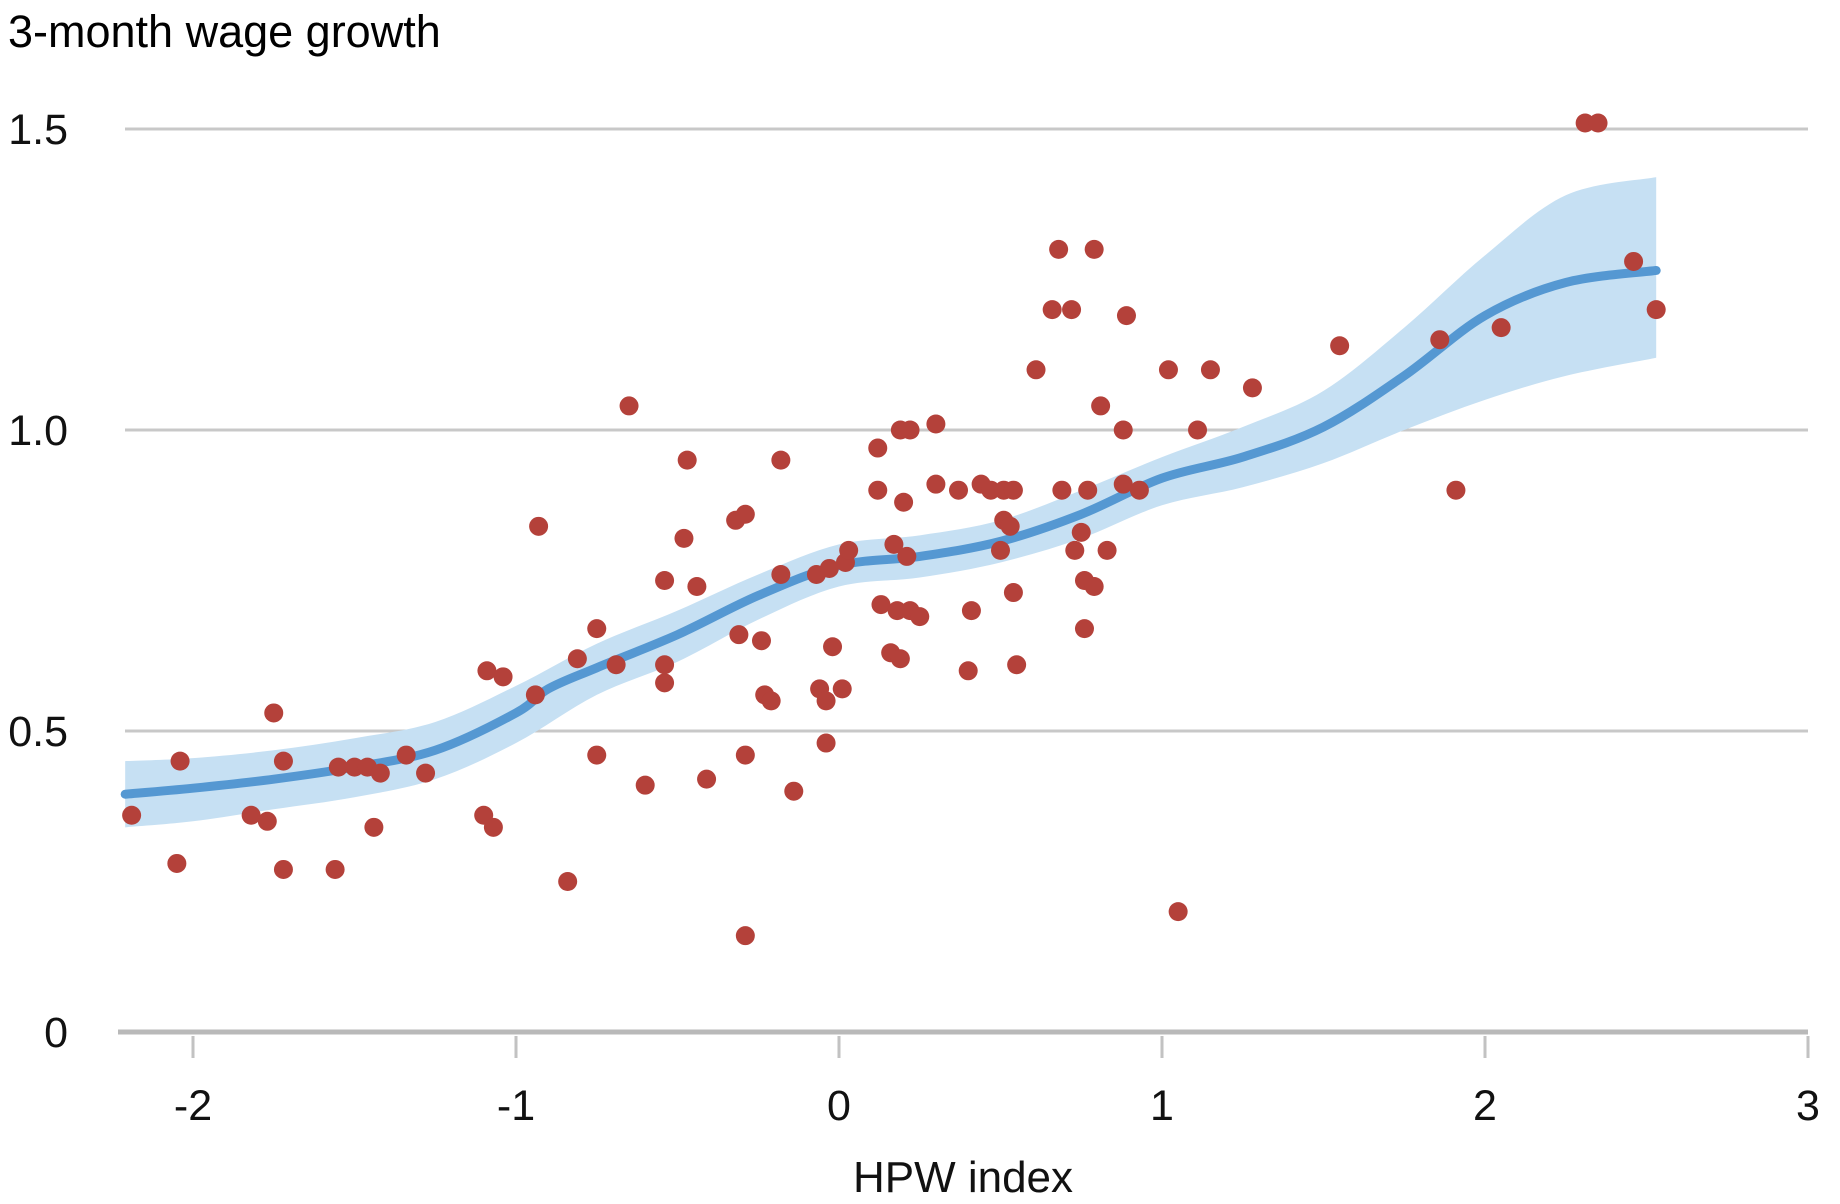 This screenshot has width=1840, height=1204. I want to click on chart-title: 3-month wage growth, so click(224, 31).